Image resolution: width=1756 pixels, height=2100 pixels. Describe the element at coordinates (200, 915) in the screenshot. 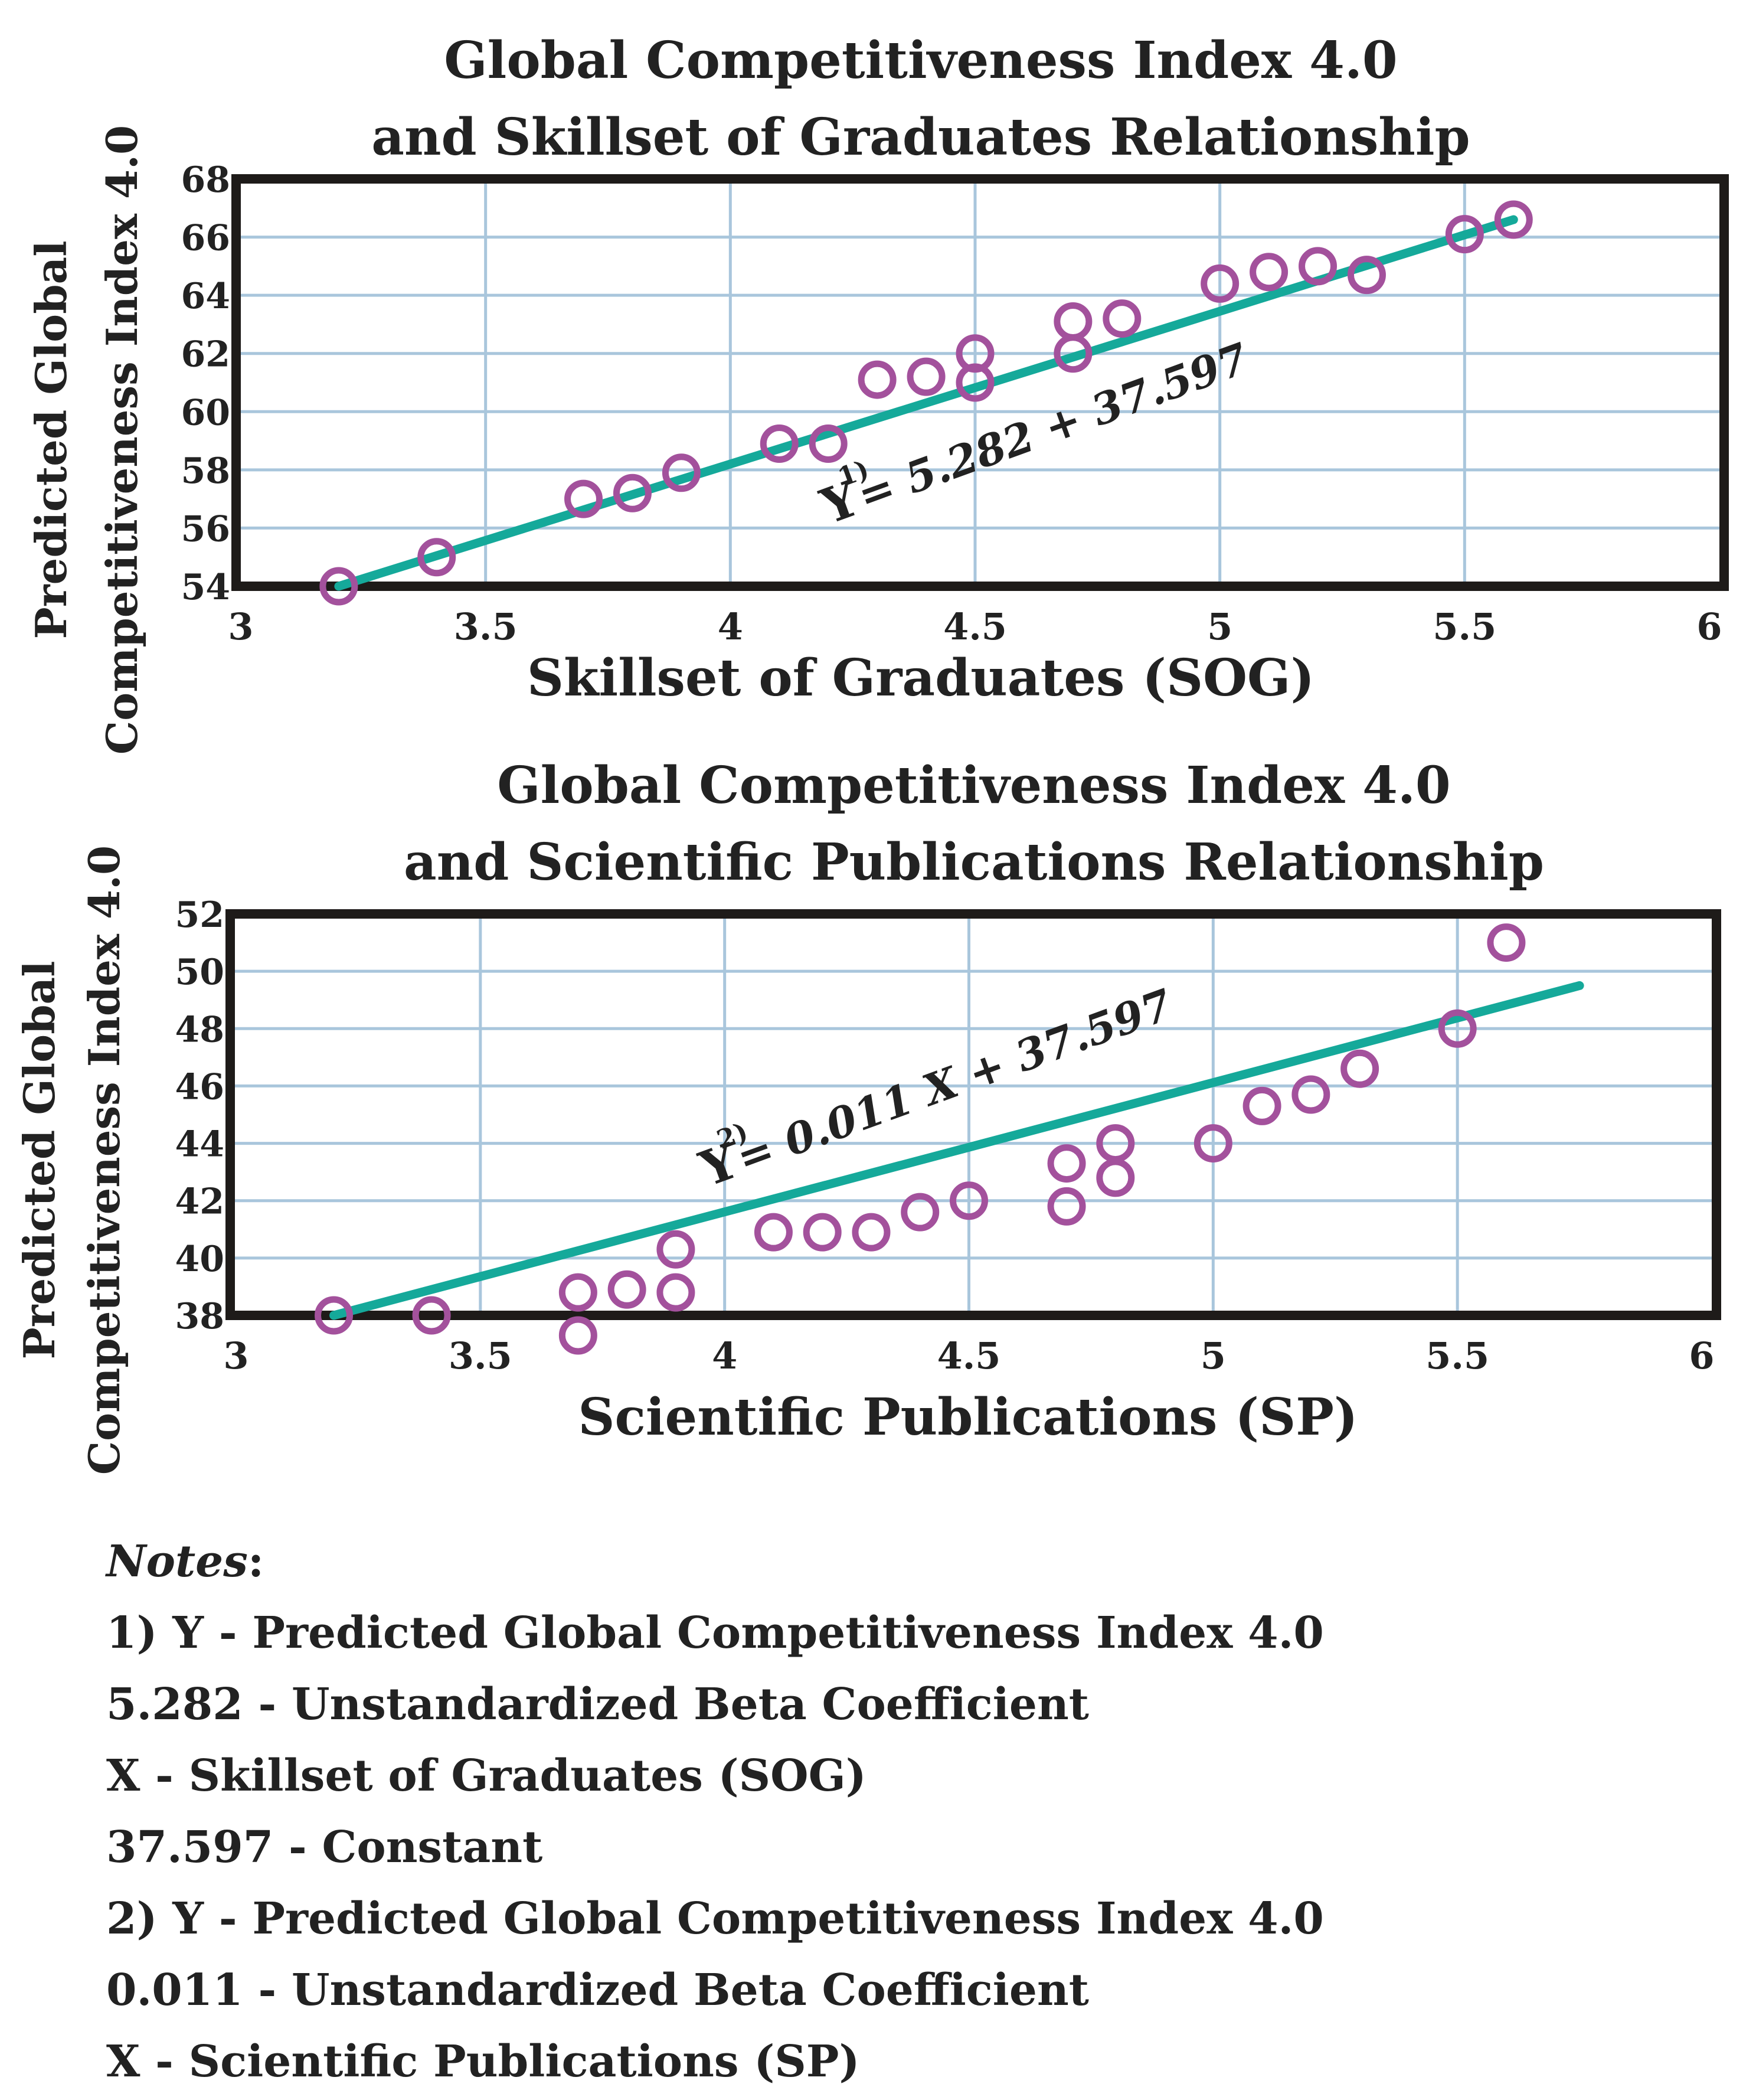

I see `y-tick-label: 52` at that location.